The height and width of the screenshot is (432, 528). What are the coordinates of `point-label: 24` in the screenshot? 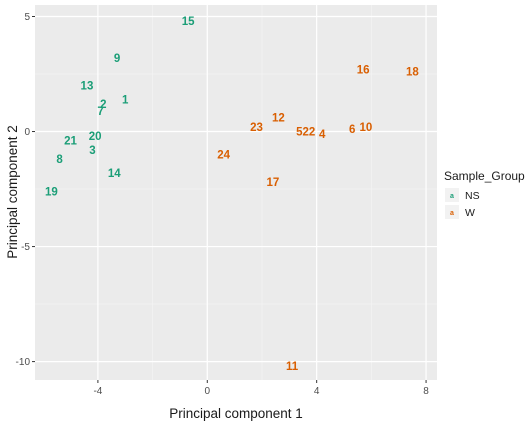 It's located at (223, 156).